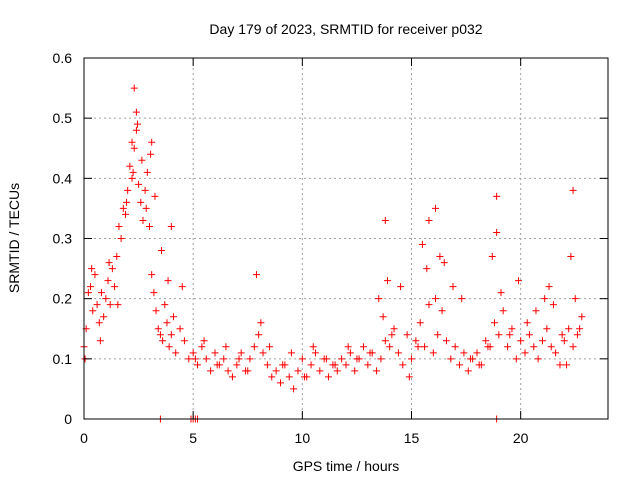  I want to click on y-tick-label: 0.1, so click(63, 359).